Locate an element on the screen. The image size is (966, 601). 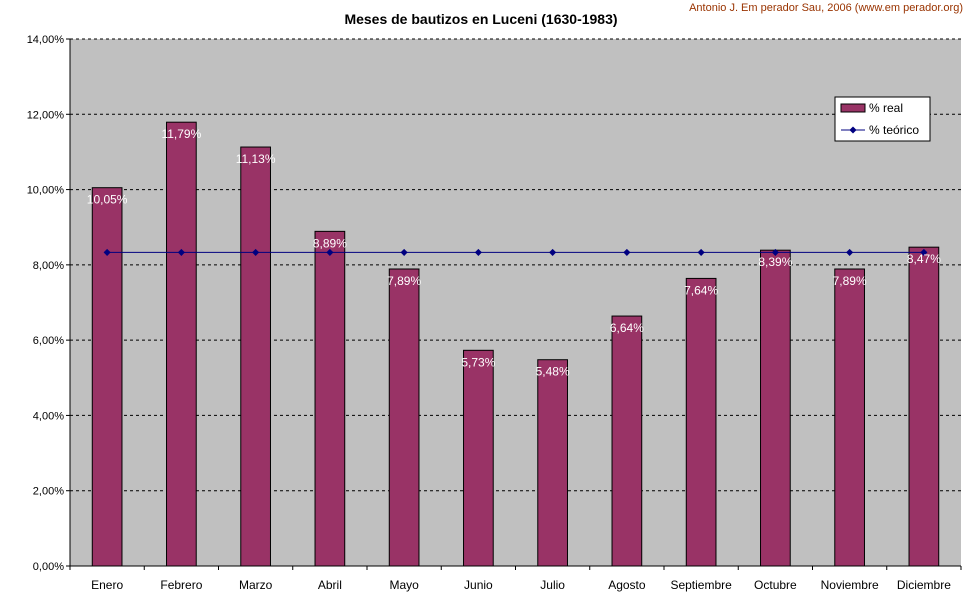
data-label: 8,47% is located at coordinates (924, 259).